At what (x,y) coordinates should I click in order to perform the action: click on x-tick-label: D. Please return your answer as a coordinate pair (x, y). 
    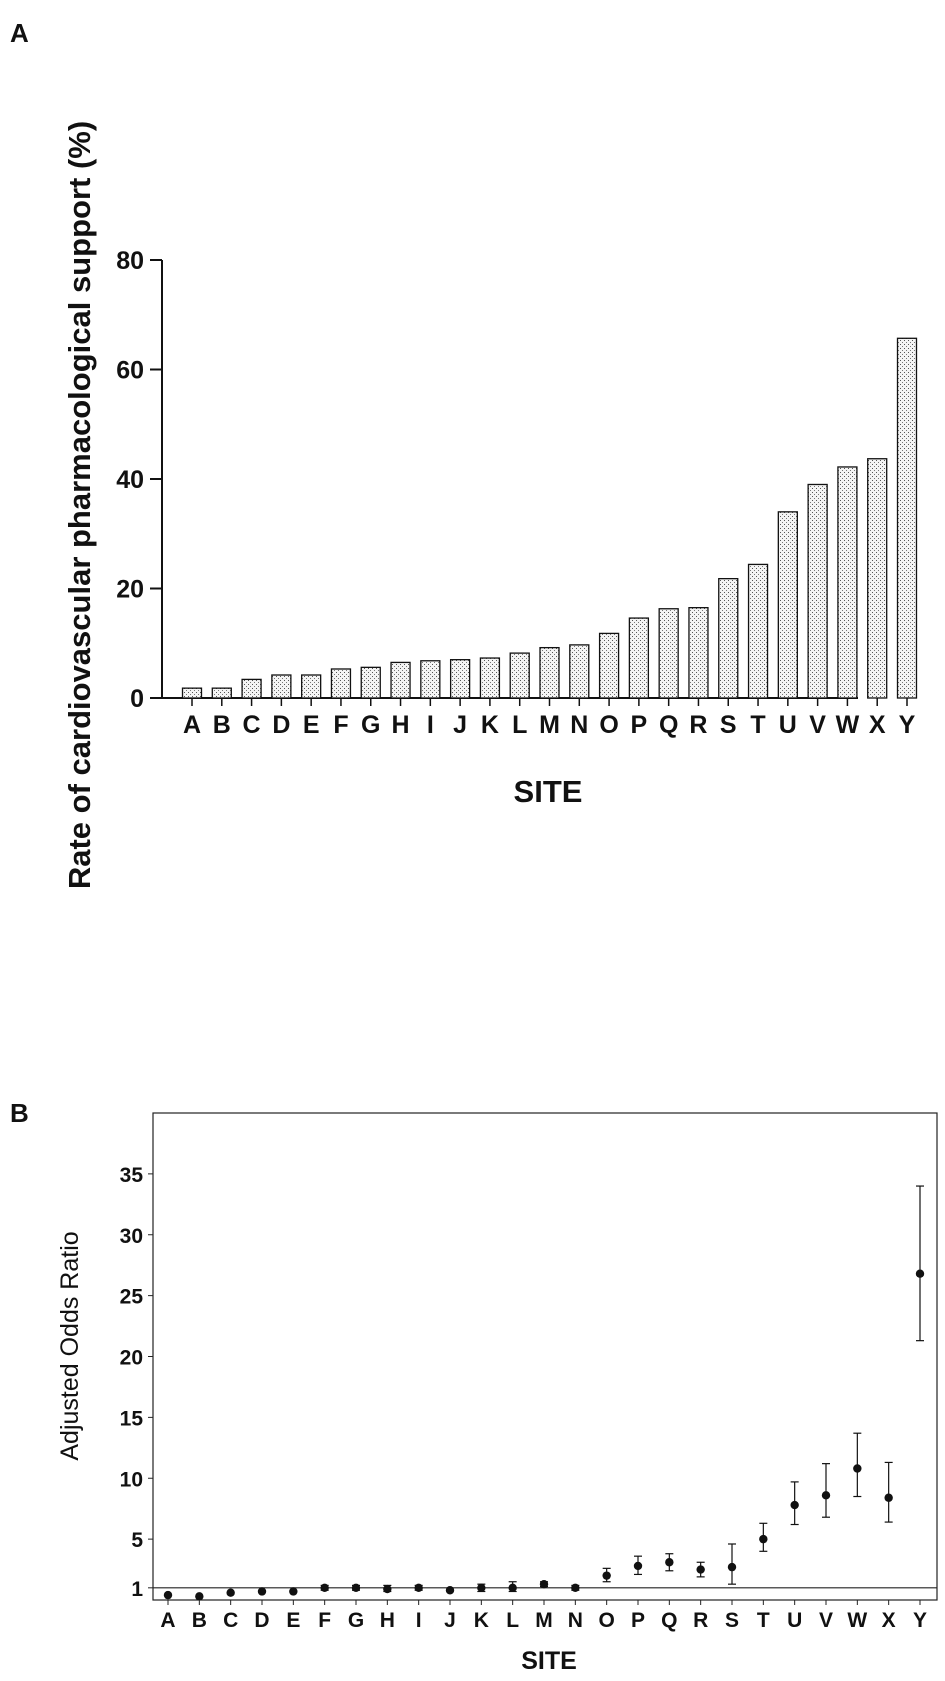
    Looking at the image, I should click on (261, 1620).